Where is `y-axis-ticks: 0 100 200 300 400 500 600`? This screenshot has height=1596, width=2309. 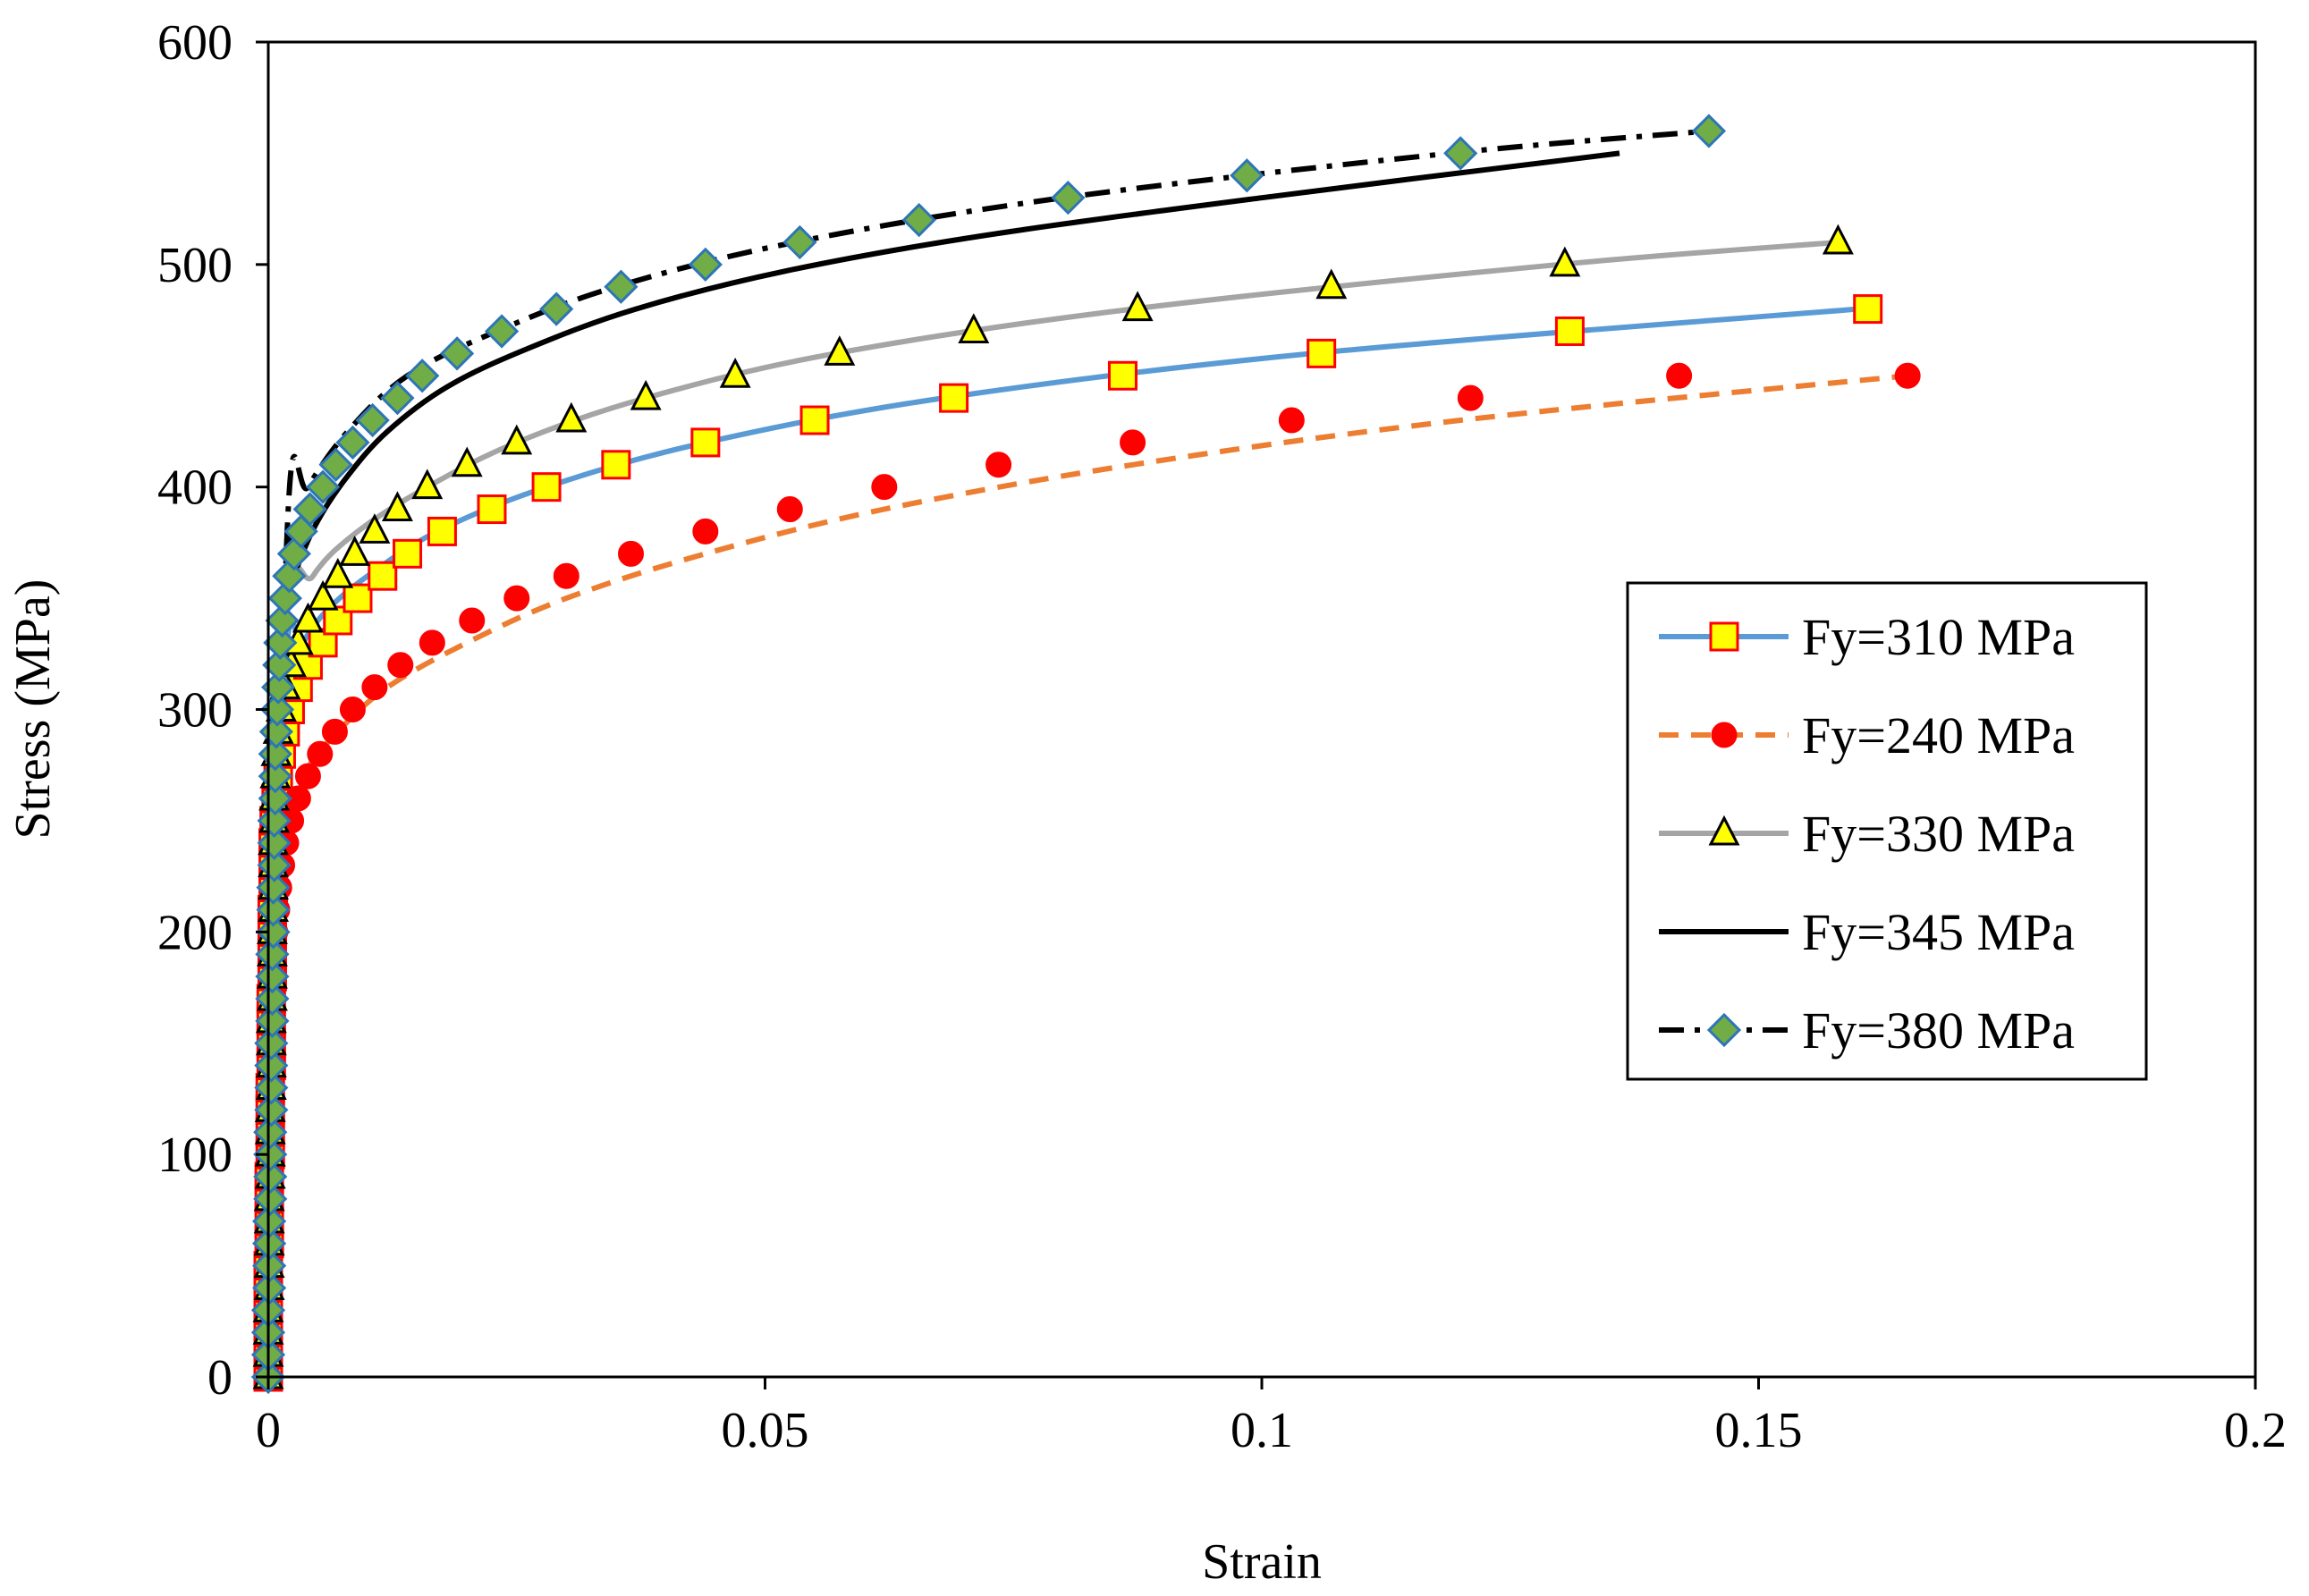
y-axis-ticks: 0 100 200 300 400 500 600 is located at coordinates (212, 711).